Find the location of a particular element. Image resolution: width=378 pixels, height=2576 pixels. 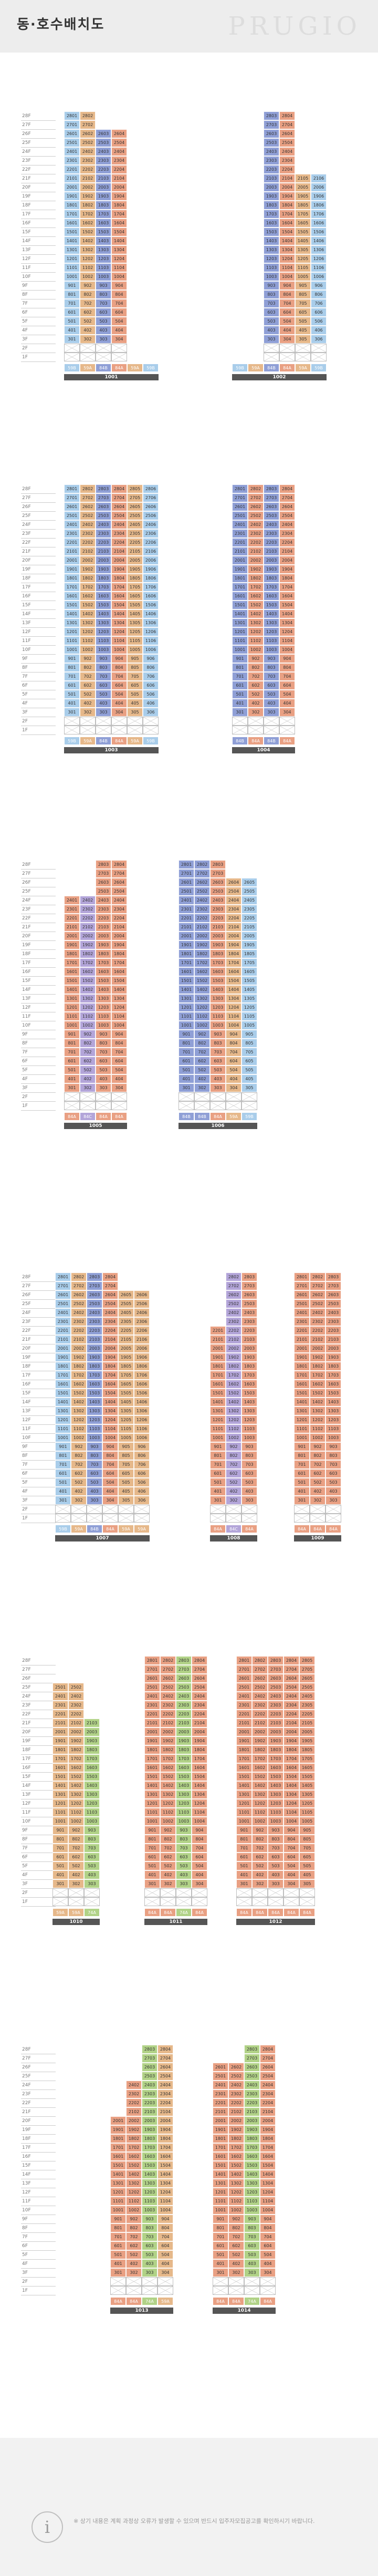

unit-cell: 1804 is located at coordinates (287, 578).